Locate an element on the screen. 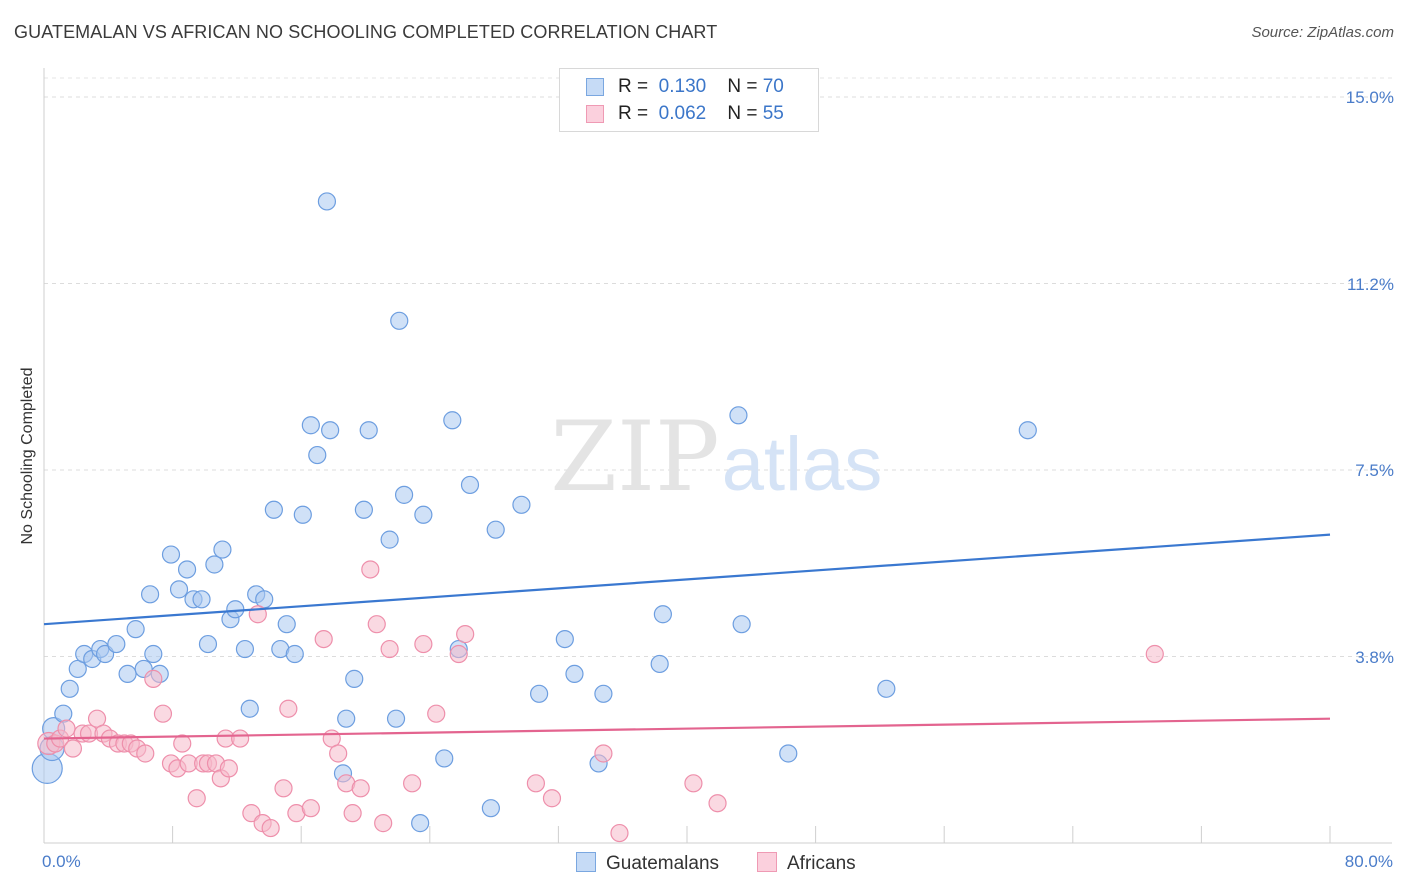 Image resolution: width=1406 pixels, height=892 pixels. trend-line-africans is located at coordinates (687, 728).